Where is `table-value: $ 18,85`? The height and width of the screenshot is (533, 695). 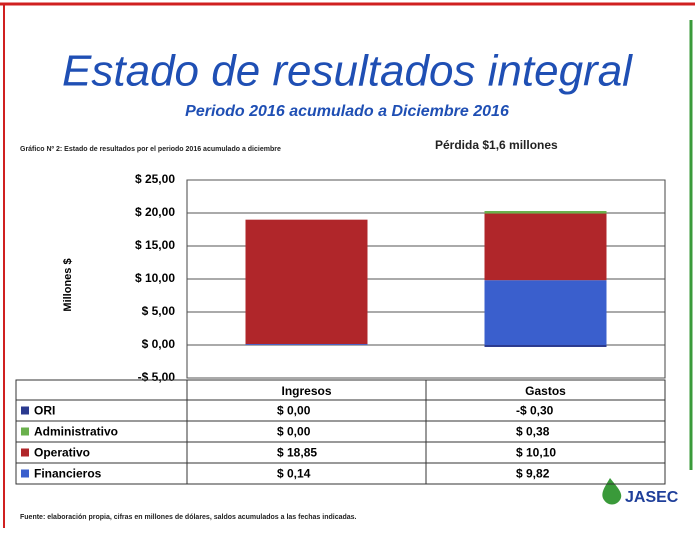 table-value: $ 18,85 is located at coordinates (297, 453).